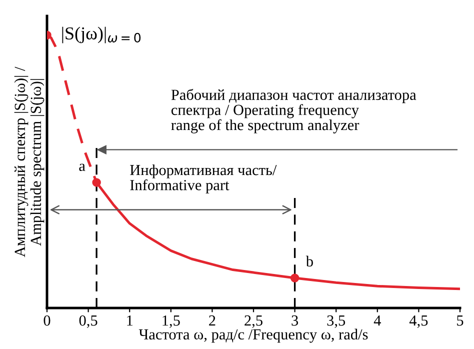 The image size is (474, 349). What do you see at coordinates (460, 321) in the screenshot?
I see `x-tick-label: 5` at bounding box center [460, 321].